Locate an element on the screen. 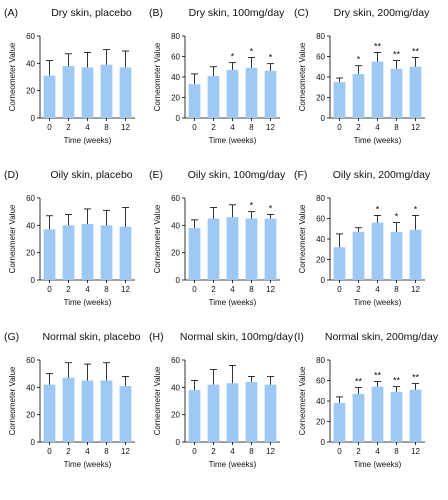  panel-title: Normal skin, 200mg/day is located at coordinates (382, 337).